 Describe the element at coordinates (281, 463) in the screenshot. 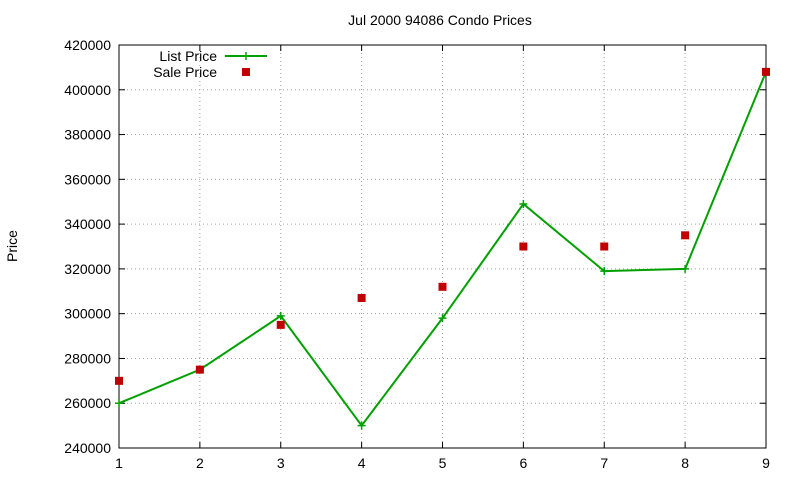

I see `x-tick-label: 3` at that location.